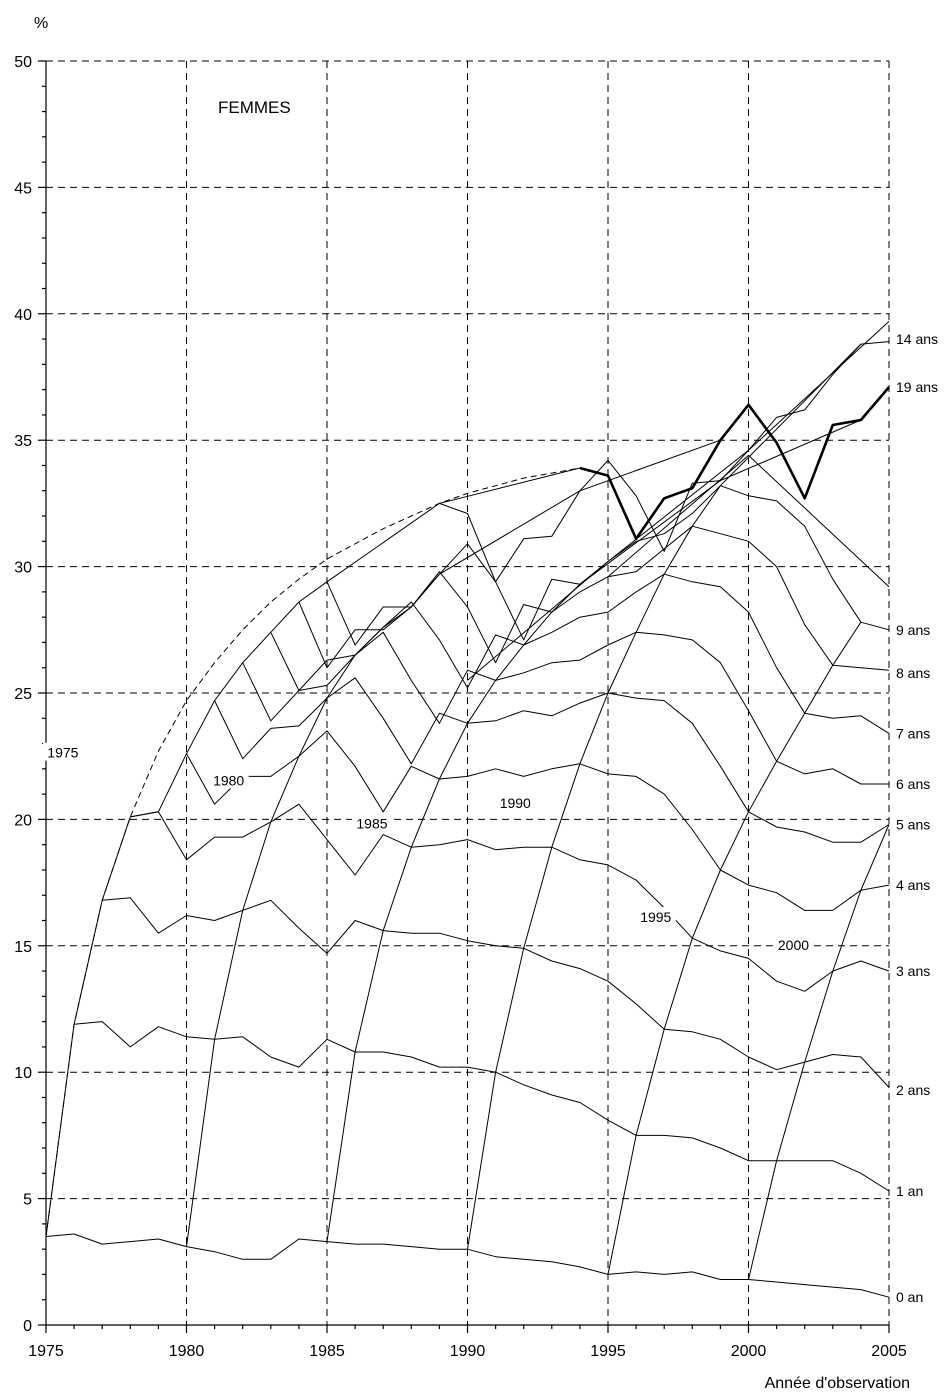  I want to click on series-line-0-an, so click(467, 1265).